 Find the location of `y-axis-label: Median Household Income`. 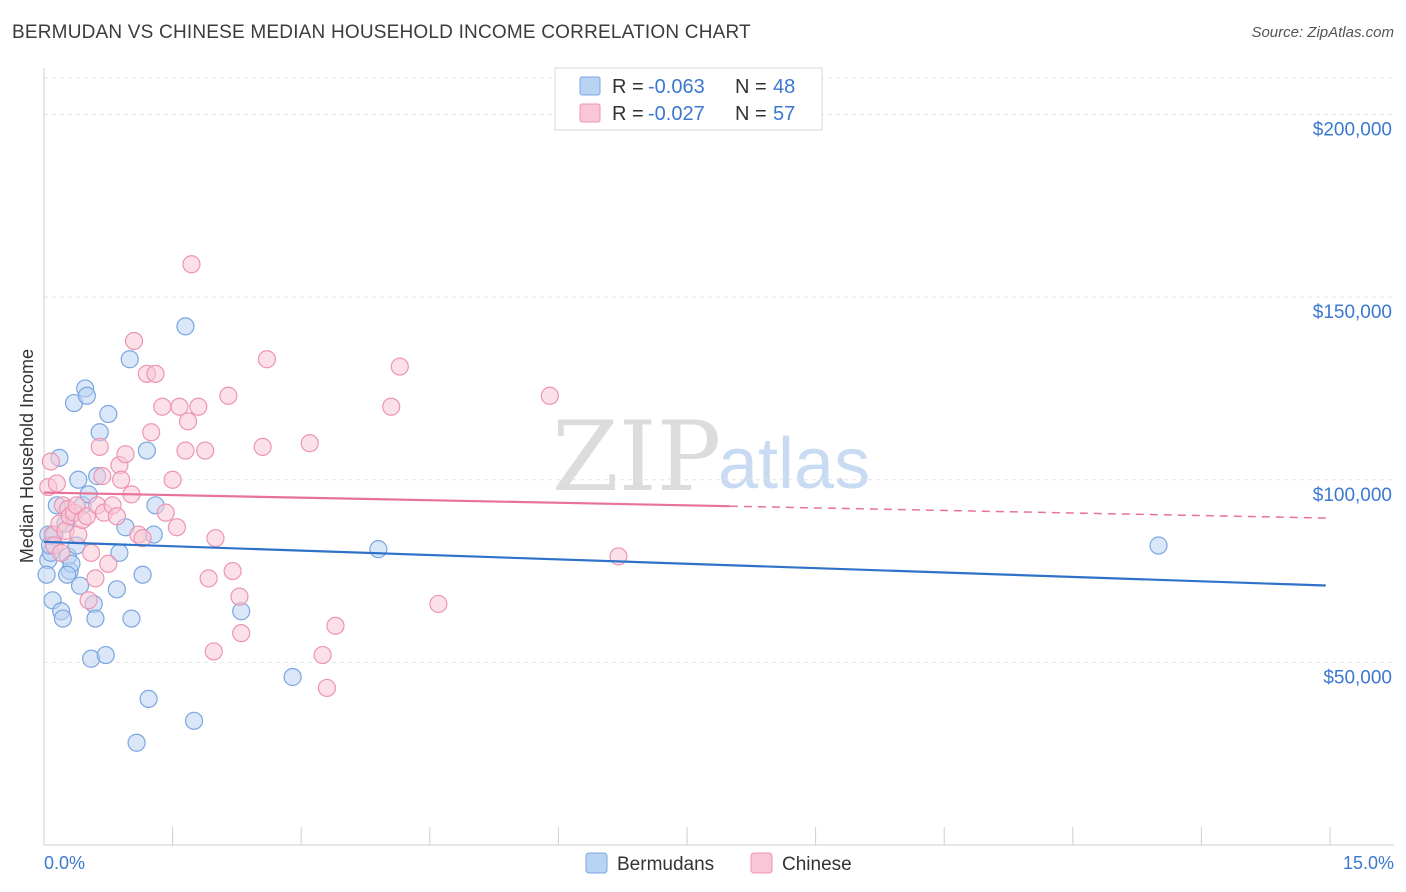

y-axis-label: Median Household Income is located at coordinates (27, 456).